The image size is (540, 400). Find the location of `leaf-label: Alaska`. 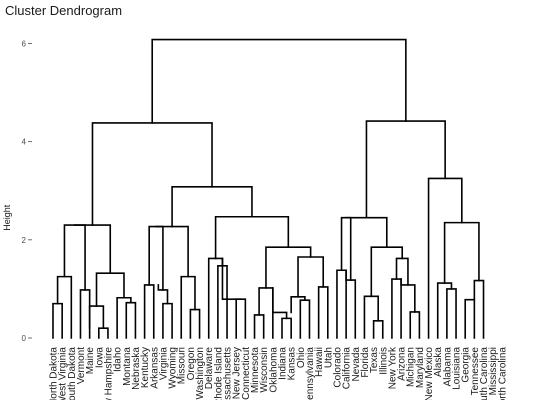

leaf-label: Alaska is located at coordinates (438, 362).